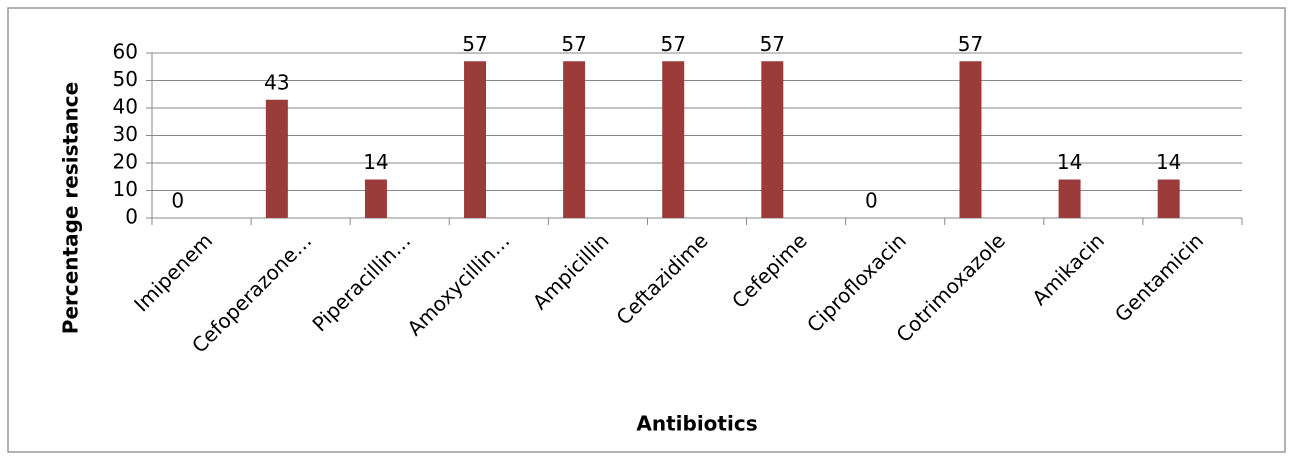  What do you see at coordinates (131, 217) in the screenshot?
I see `y-tick-label: 0` at bounding box center [131, 217].